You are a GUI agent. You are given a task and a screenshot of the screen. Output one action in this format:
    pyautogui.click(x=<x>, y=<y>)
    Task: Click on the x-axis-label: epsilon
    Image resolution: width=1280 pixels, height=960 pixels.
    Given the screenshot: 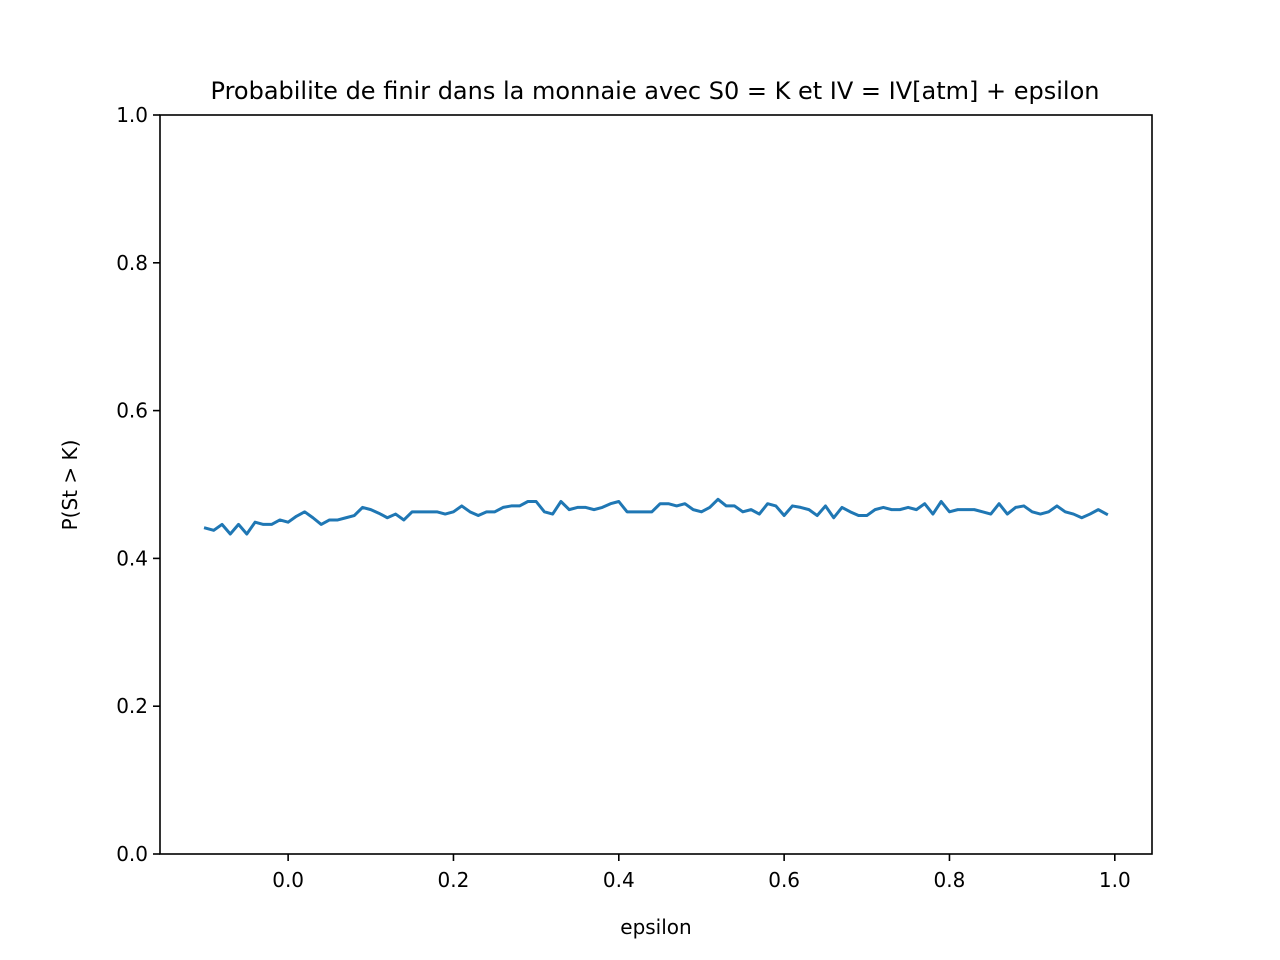 What is the action you would take?
    pyautogui.click(x=655, y=927)
    